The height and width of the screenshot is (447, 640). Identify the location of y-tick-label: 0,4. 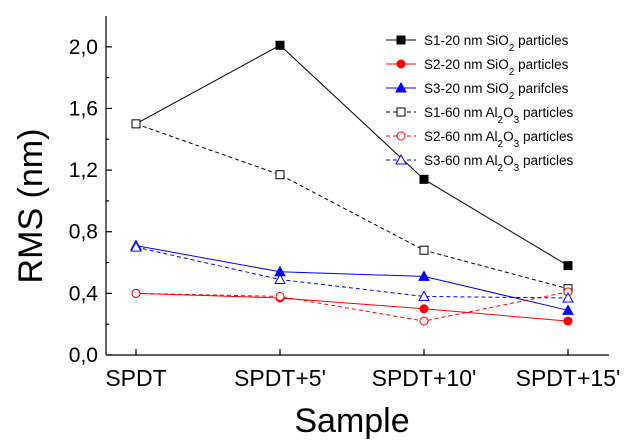
(84, 293).